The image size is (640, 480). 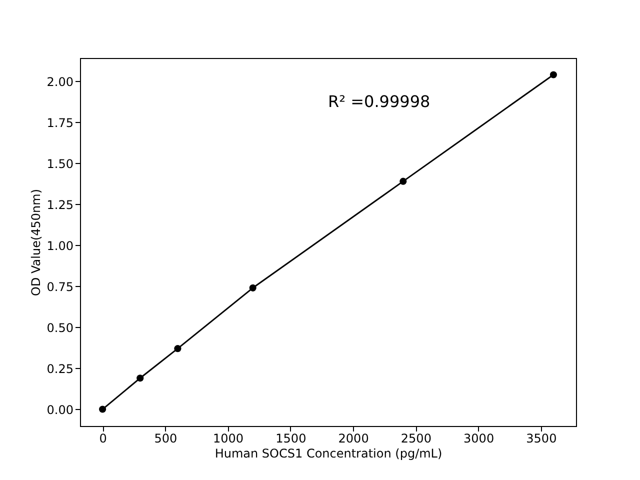 What do you see at coordinates (60, 369) in the screenshot?
I see `y-tick-label: 0.25` at bounding box center [60, 369].